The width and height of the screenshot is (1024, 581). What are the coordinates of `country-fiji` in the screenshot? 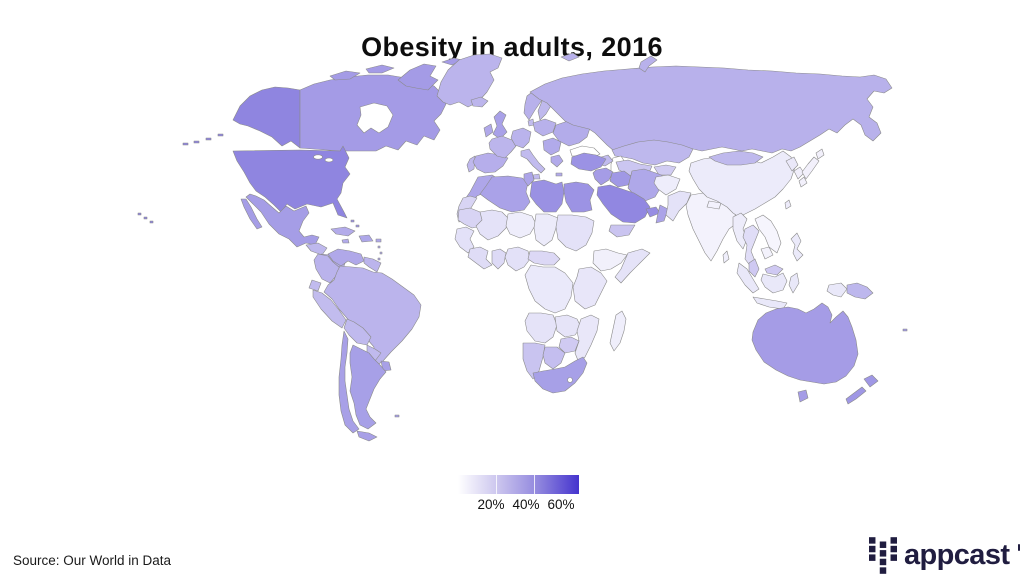 It's located at (905, 330).